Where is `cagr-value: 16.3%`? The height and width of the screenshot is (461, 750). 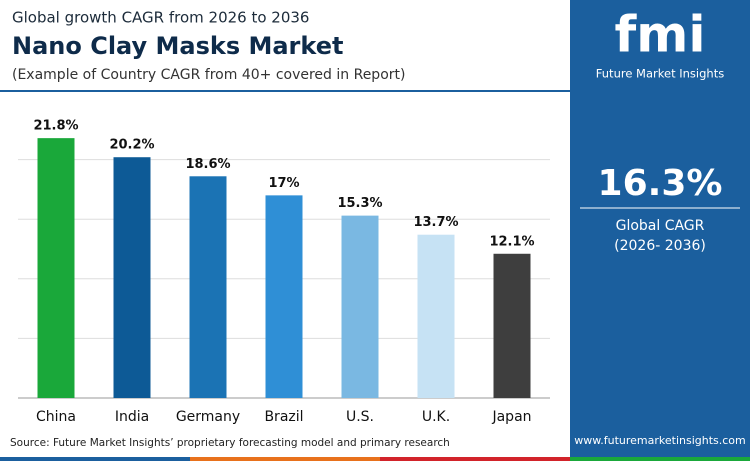
cagr-value: 16.3% is located at coordinates (660, 183).